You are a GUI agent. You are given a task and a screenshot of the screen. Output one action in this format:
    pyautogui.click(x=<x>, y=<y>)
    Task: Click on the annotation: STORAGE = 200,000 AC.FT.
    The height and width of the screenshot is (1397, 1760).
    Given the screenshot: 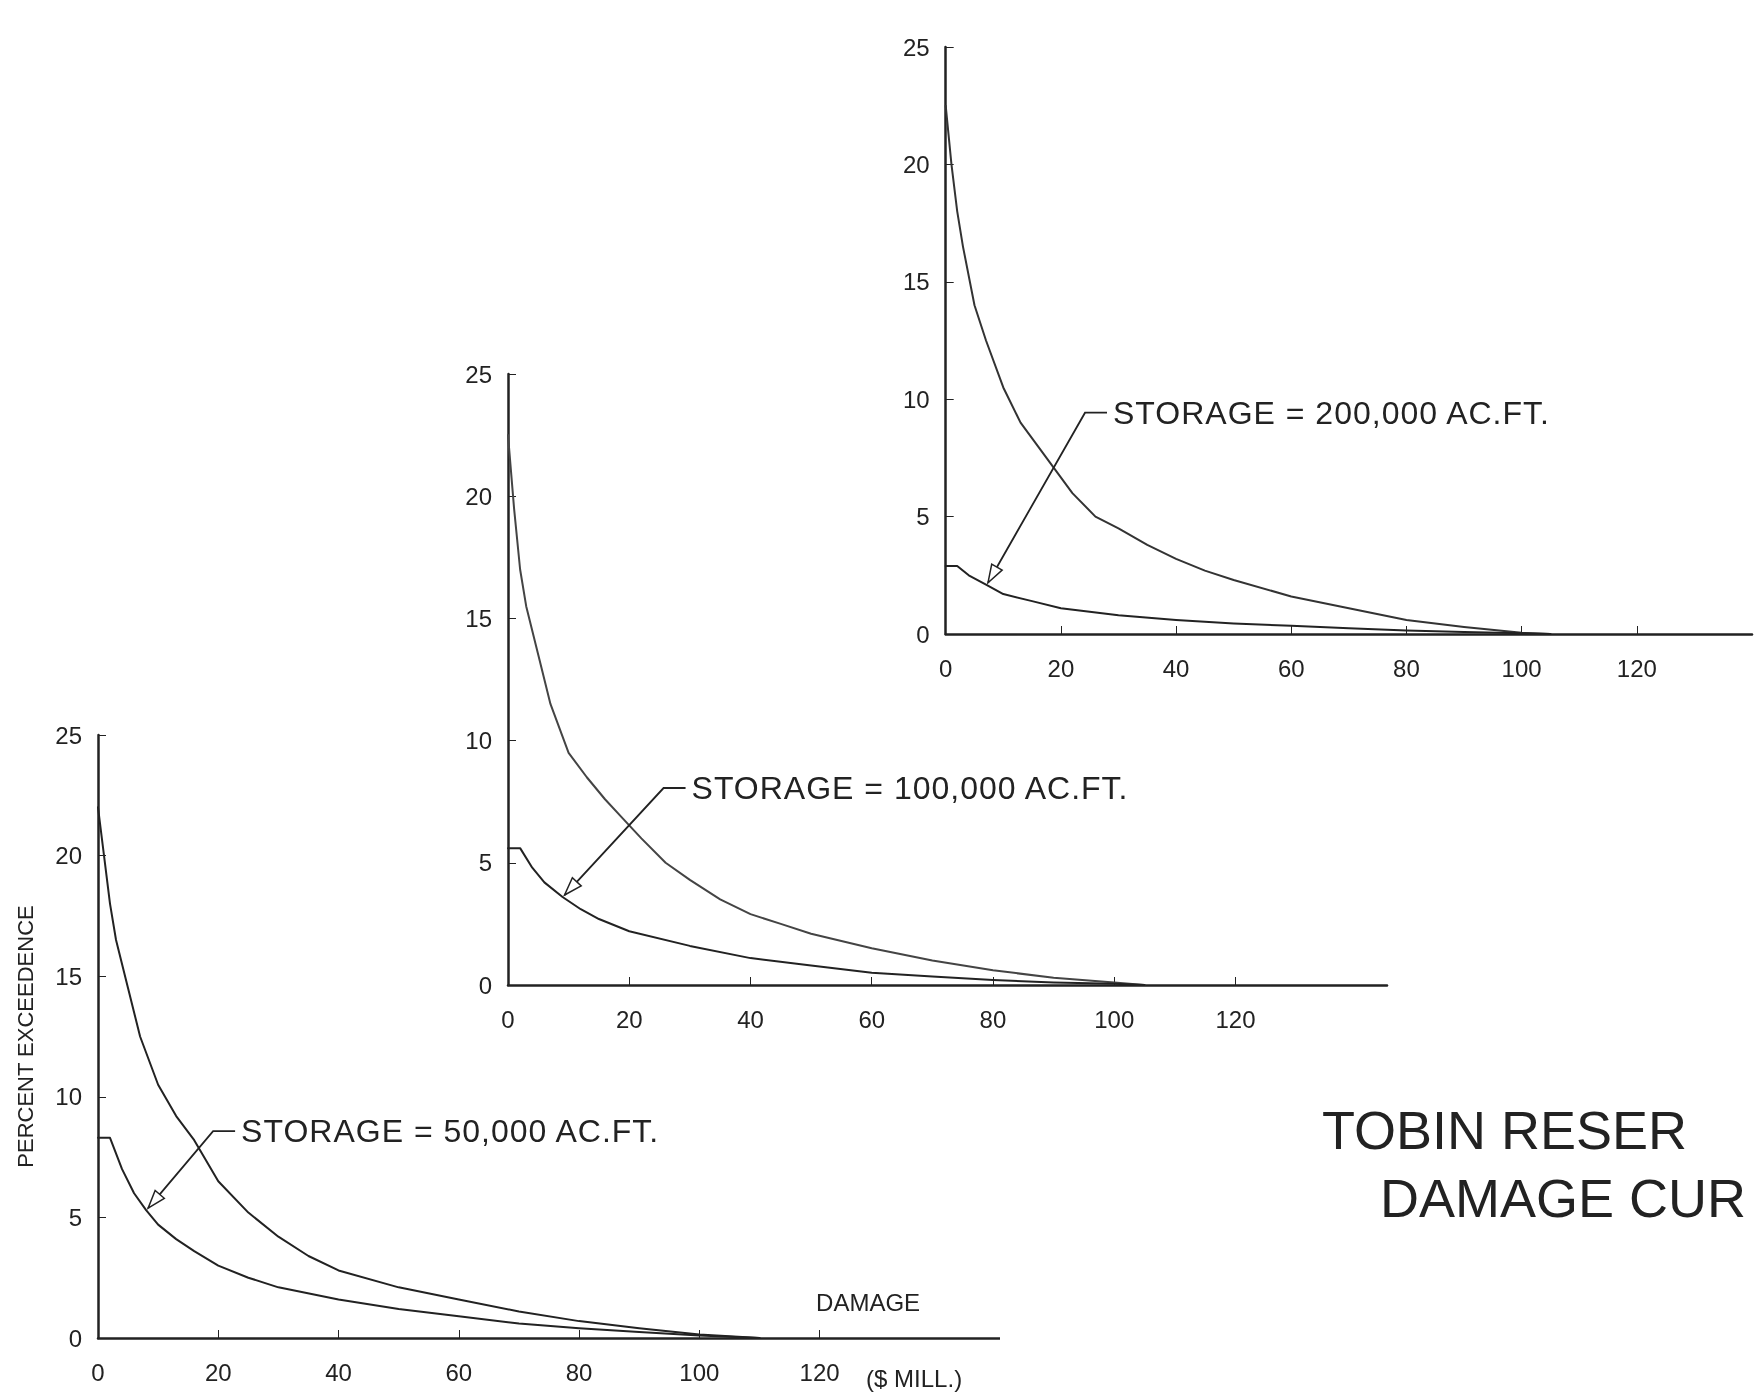 What is the action you would take?
    pyautogui.click(x=1331, y=412)
    